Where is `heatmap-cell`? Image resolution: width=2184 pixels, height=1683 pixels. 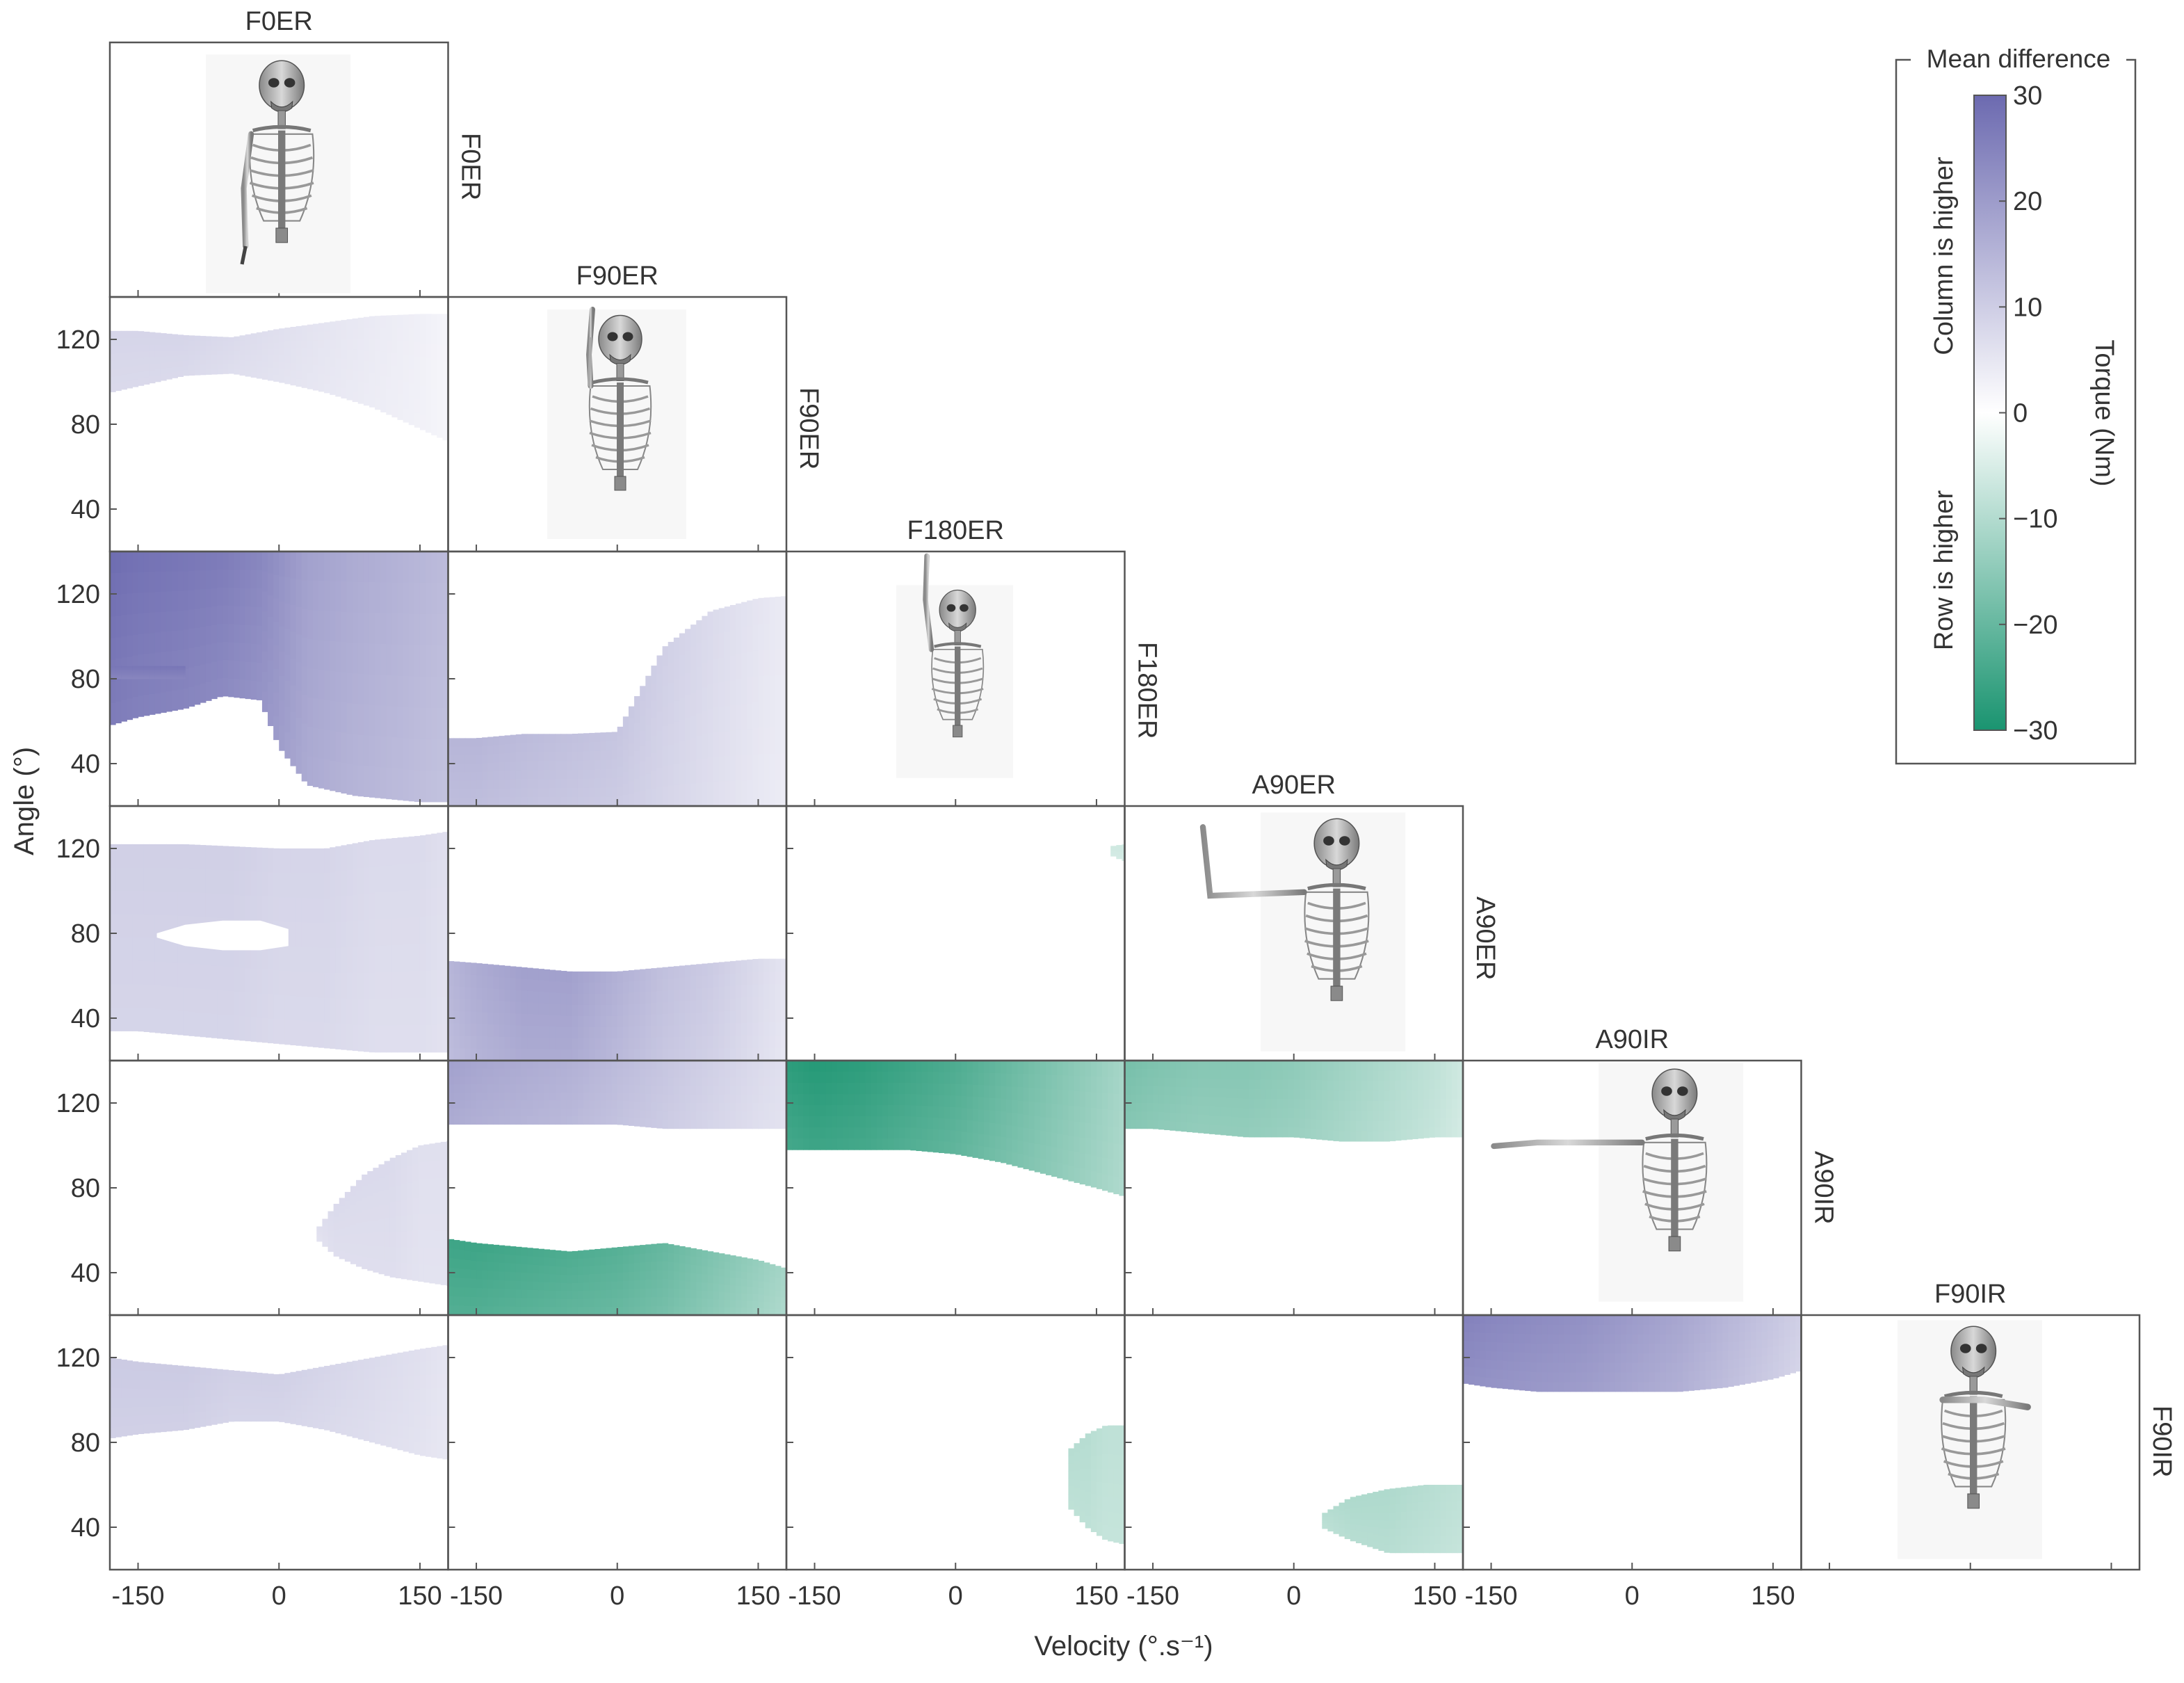 heatmap-cell is located at coordinates (617, 701).